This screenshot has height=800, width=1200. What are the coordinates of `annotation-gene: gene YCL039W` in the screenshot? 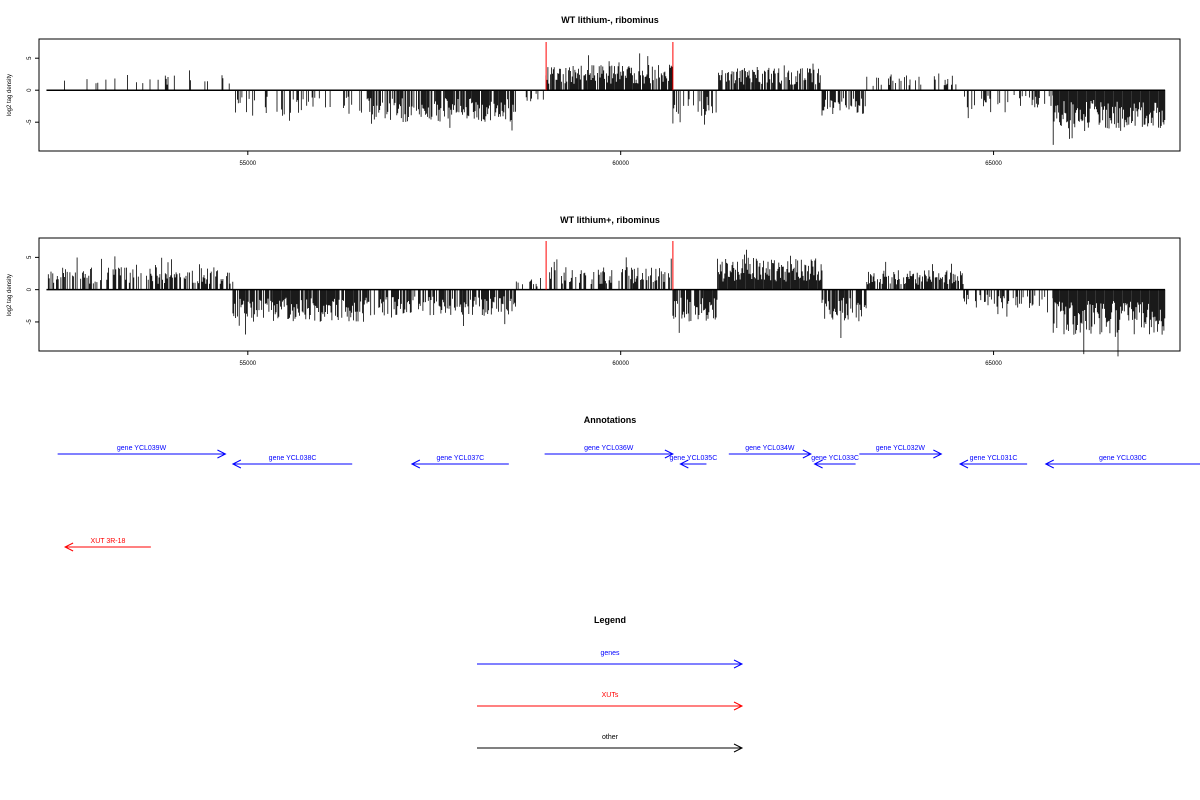 It's located at (142, 452).